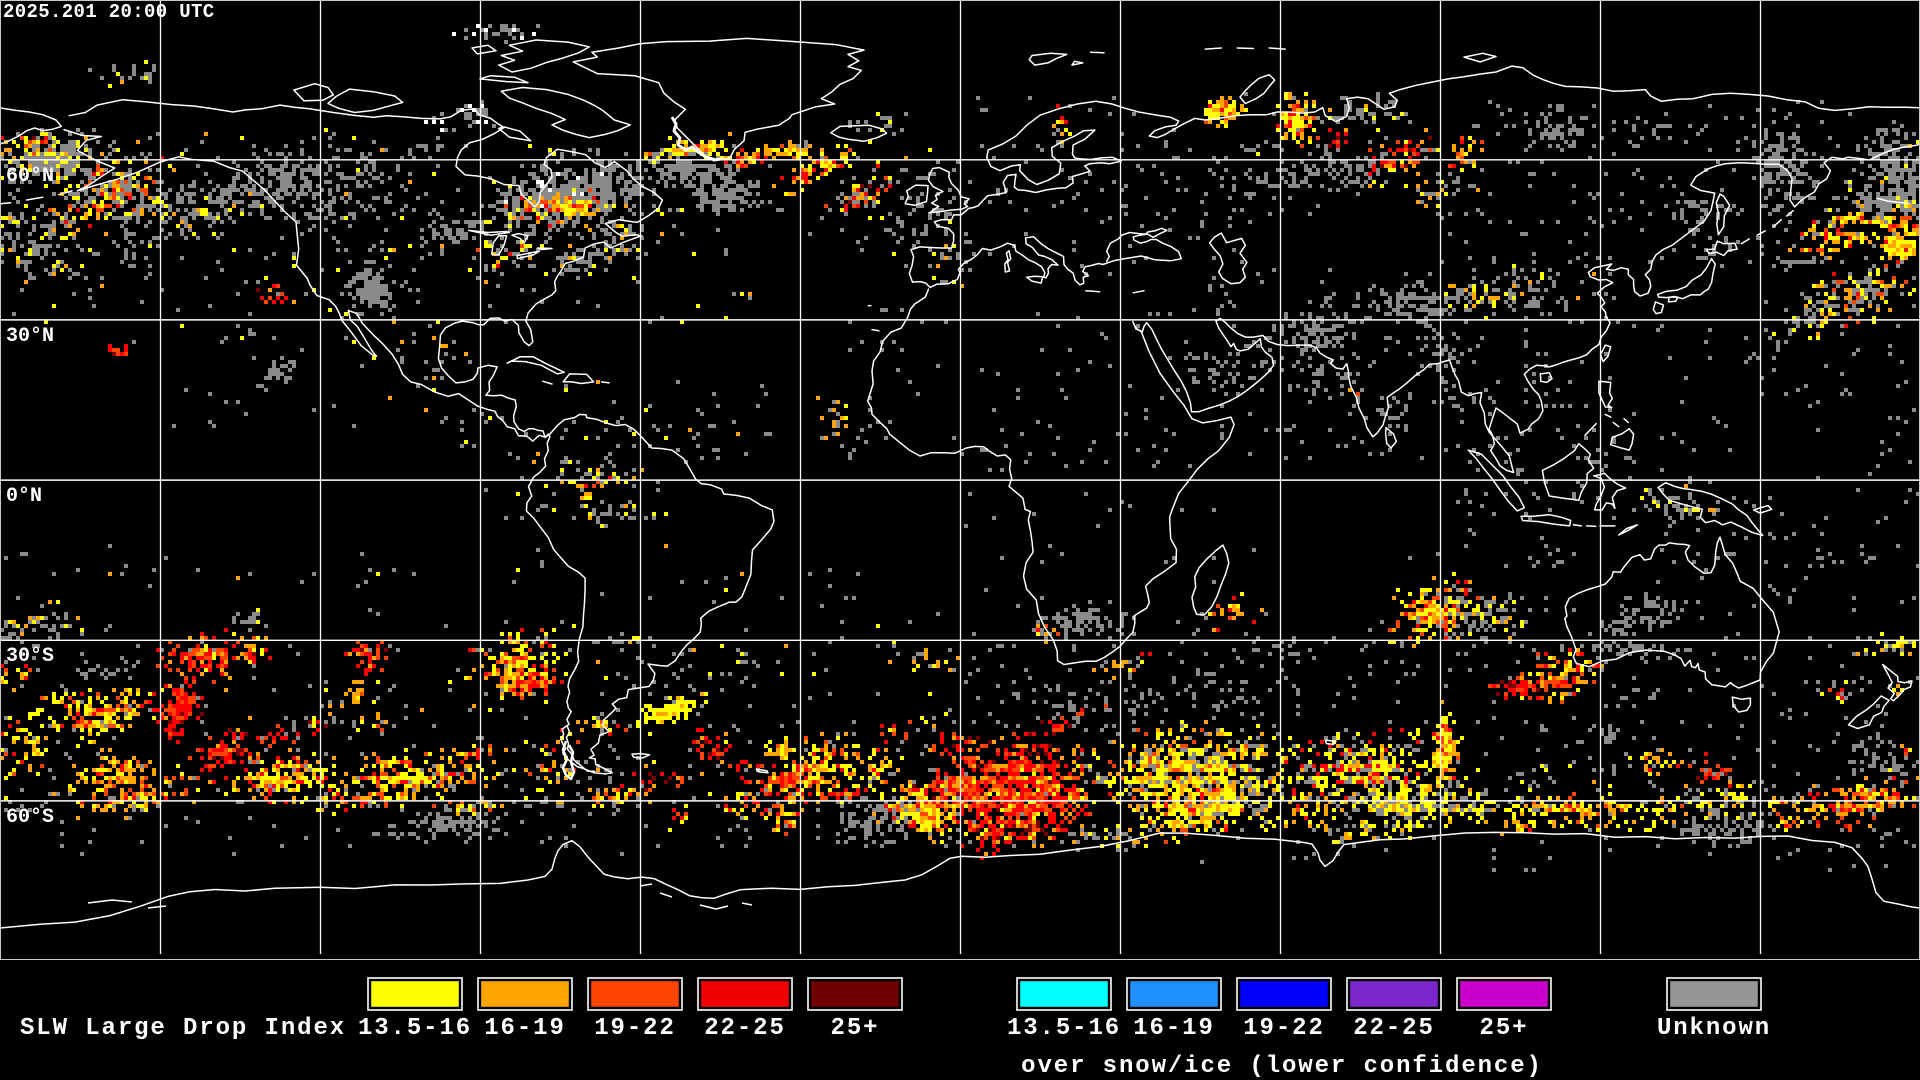 The image size is (1920, 1080). Describe the element at coordinates (109, 12) in the screenshot. I see `svg-text: 2025.201 20:00 UTC` at that location.